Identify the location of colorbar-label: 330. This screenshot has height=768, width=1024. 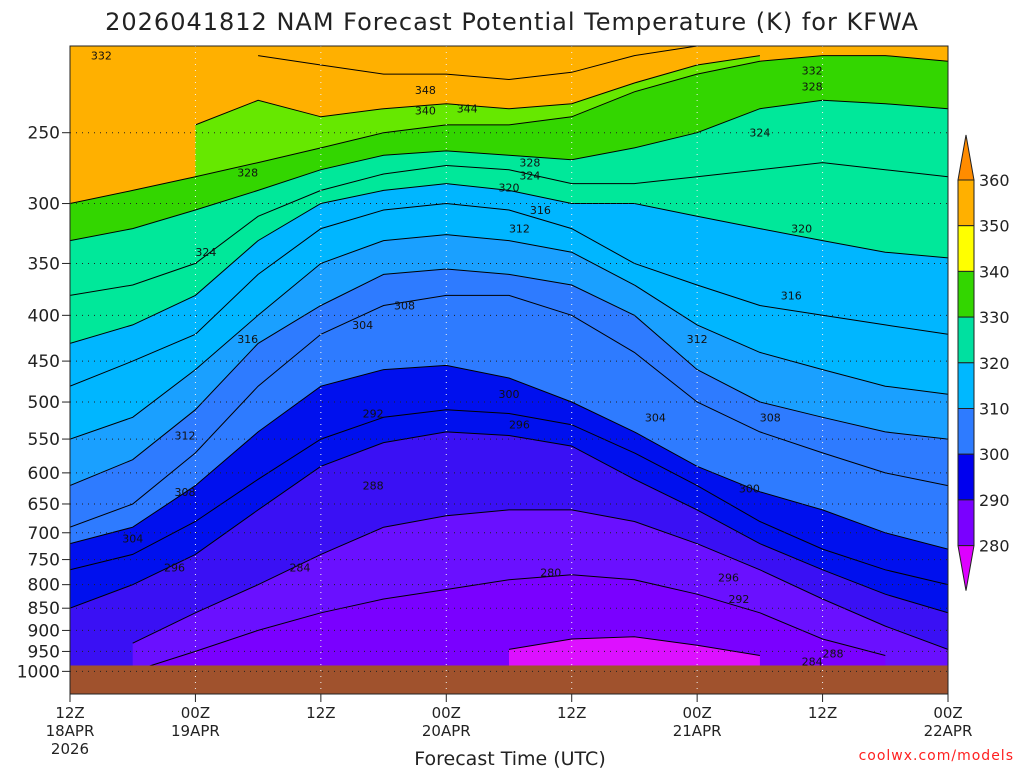
(994, 317).